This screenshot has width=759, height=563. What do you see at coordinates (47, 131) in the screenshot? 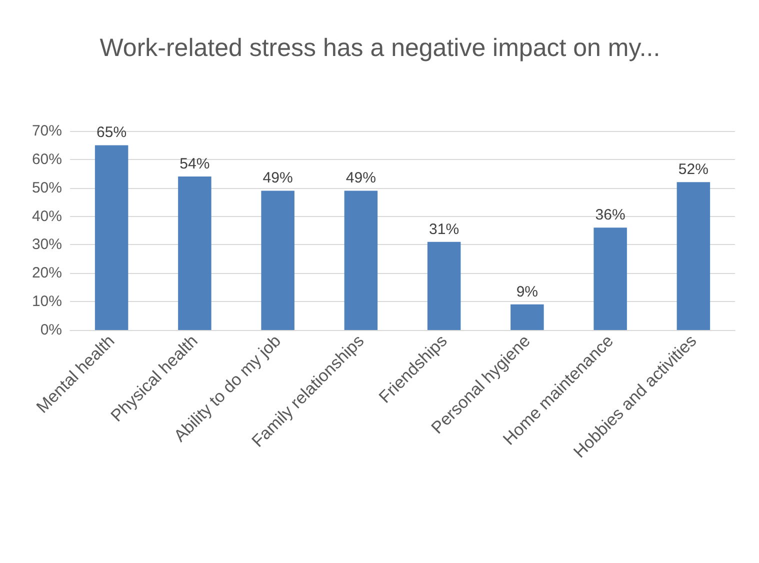
I see `y-tick-label: 70%` at bounding box center [47, 131].